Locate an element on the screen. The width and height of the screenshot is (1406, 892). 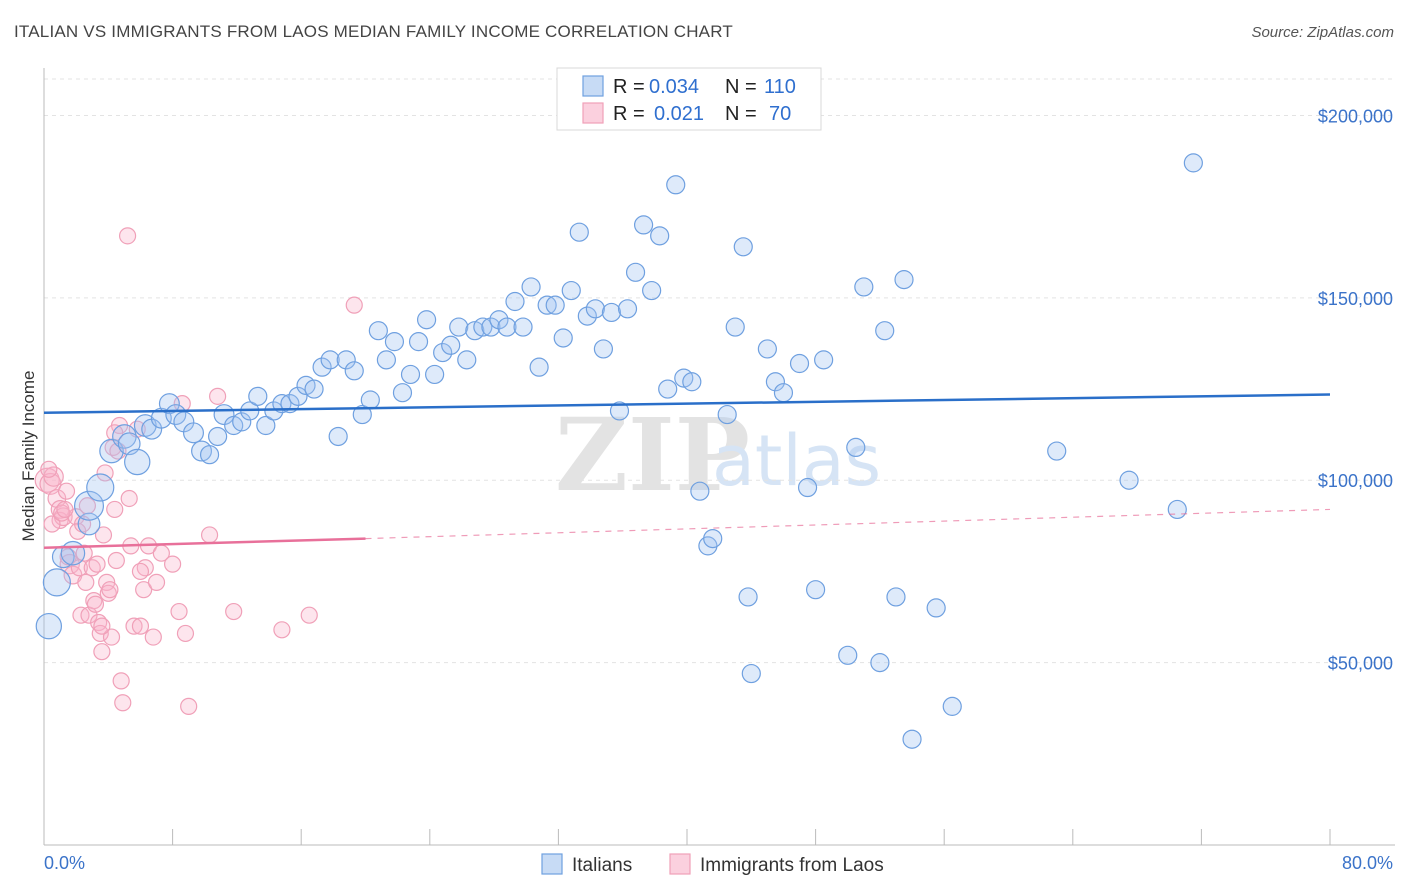
chart-source: Source: ZipAtlas.com is located at coordinates (1322, 32).